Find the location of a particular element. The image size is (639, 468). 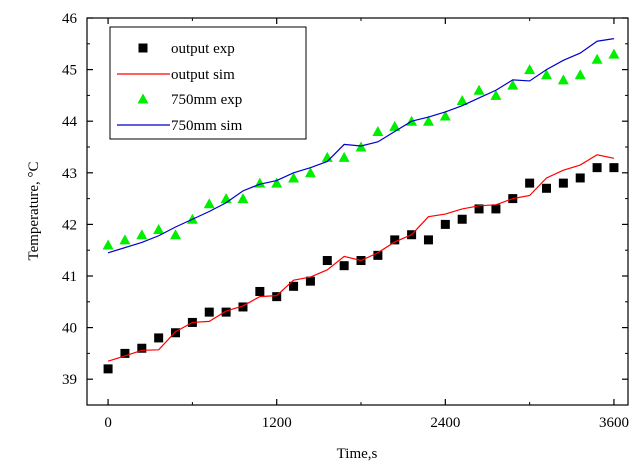

y-tick-label: 40 is located at coordinates (69, 329).